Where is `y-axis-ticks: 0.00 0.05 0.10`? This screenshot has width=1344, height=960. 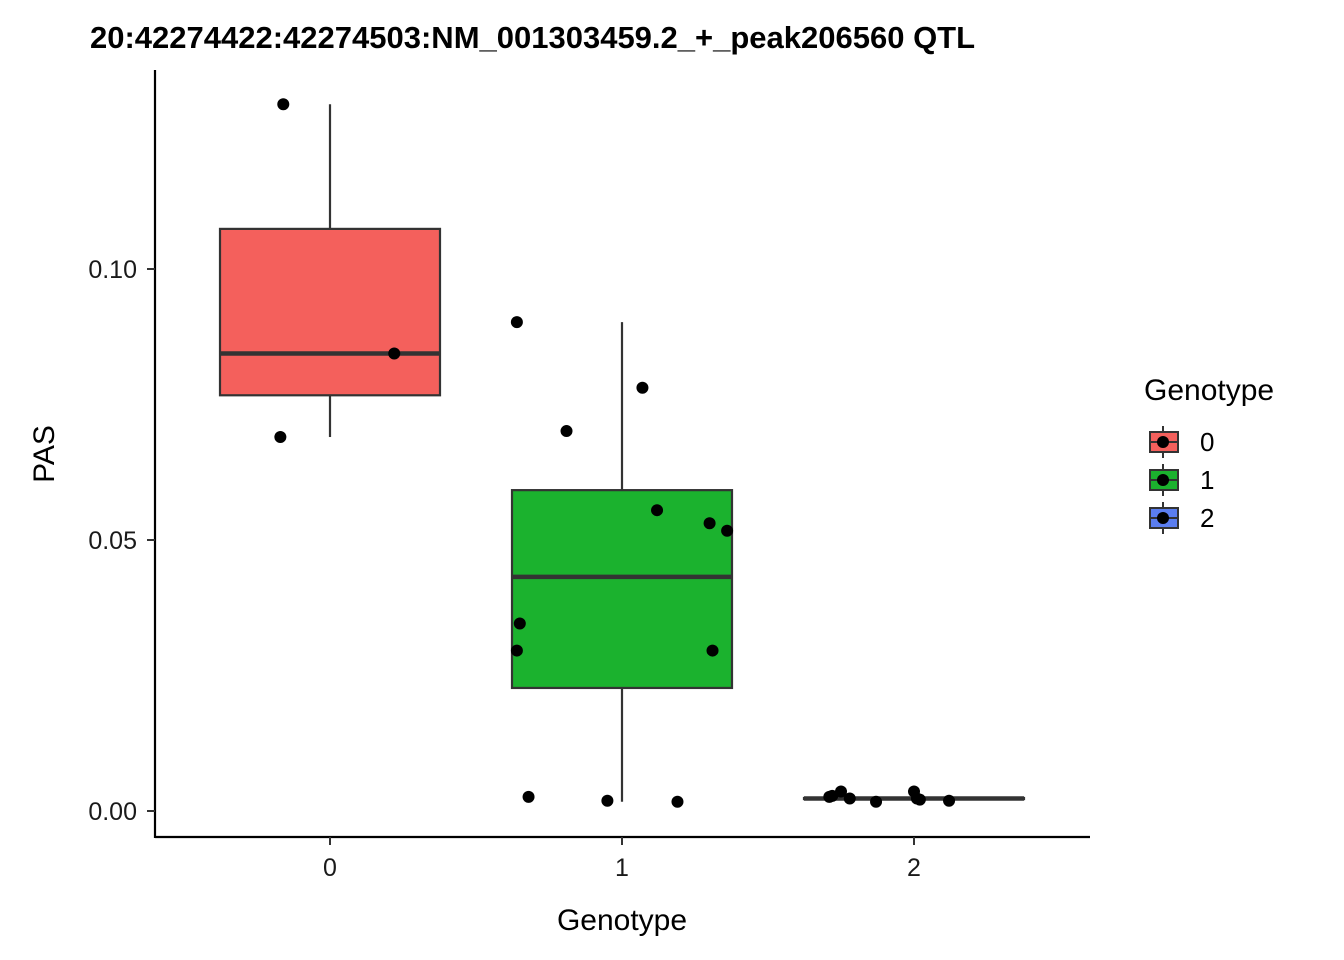
y-axis-ticks: 0.00 0.05 0.10 is located at coordinates (121, 541).